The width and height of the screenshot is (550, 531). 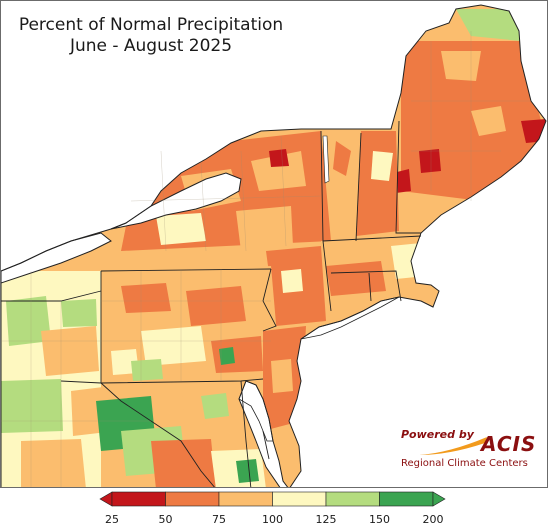 I want to click on legend-tick-label: 150, so click(x=379, y=519).